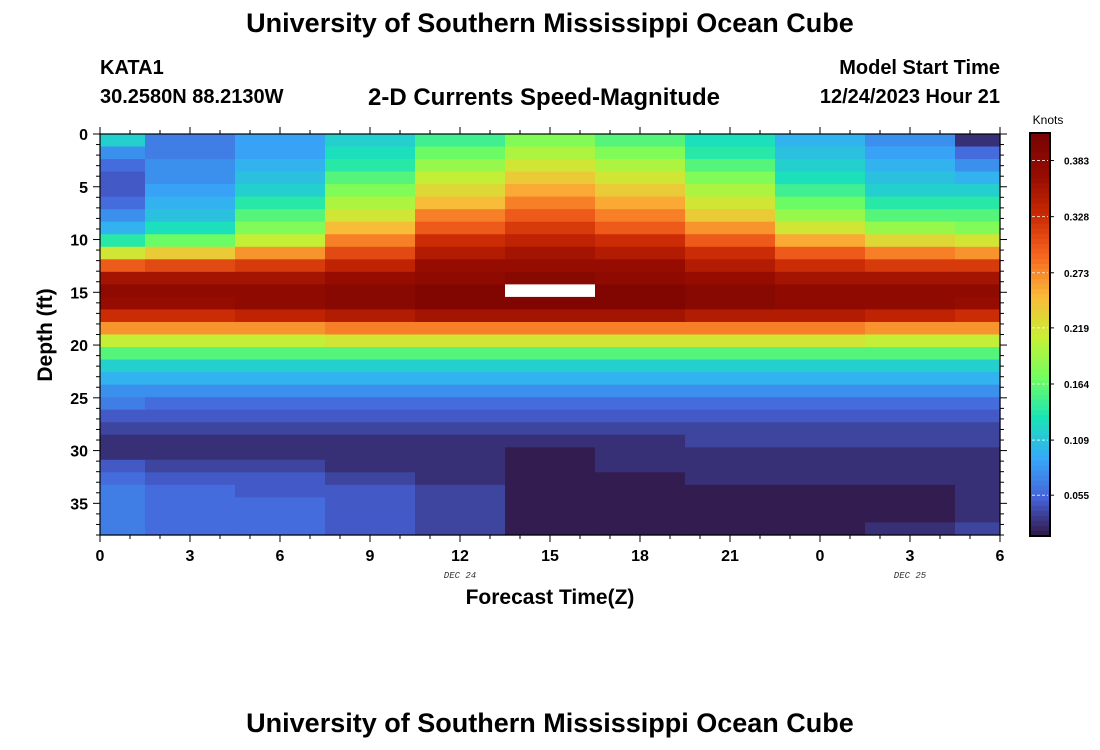  Describe the element at coordinates (1076, 162) in the screenshot. I see `colorbar-tick-label: 0.383` at that location.